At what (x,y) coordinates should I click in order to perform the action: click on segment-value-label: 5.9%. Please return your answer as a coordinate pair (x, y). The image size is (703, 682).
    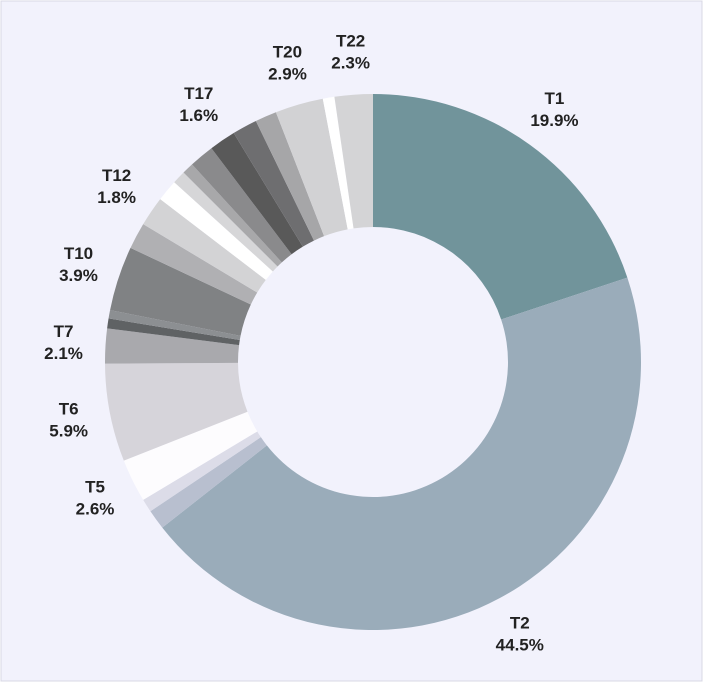
    Looking at the image, I should click on (68, 431).